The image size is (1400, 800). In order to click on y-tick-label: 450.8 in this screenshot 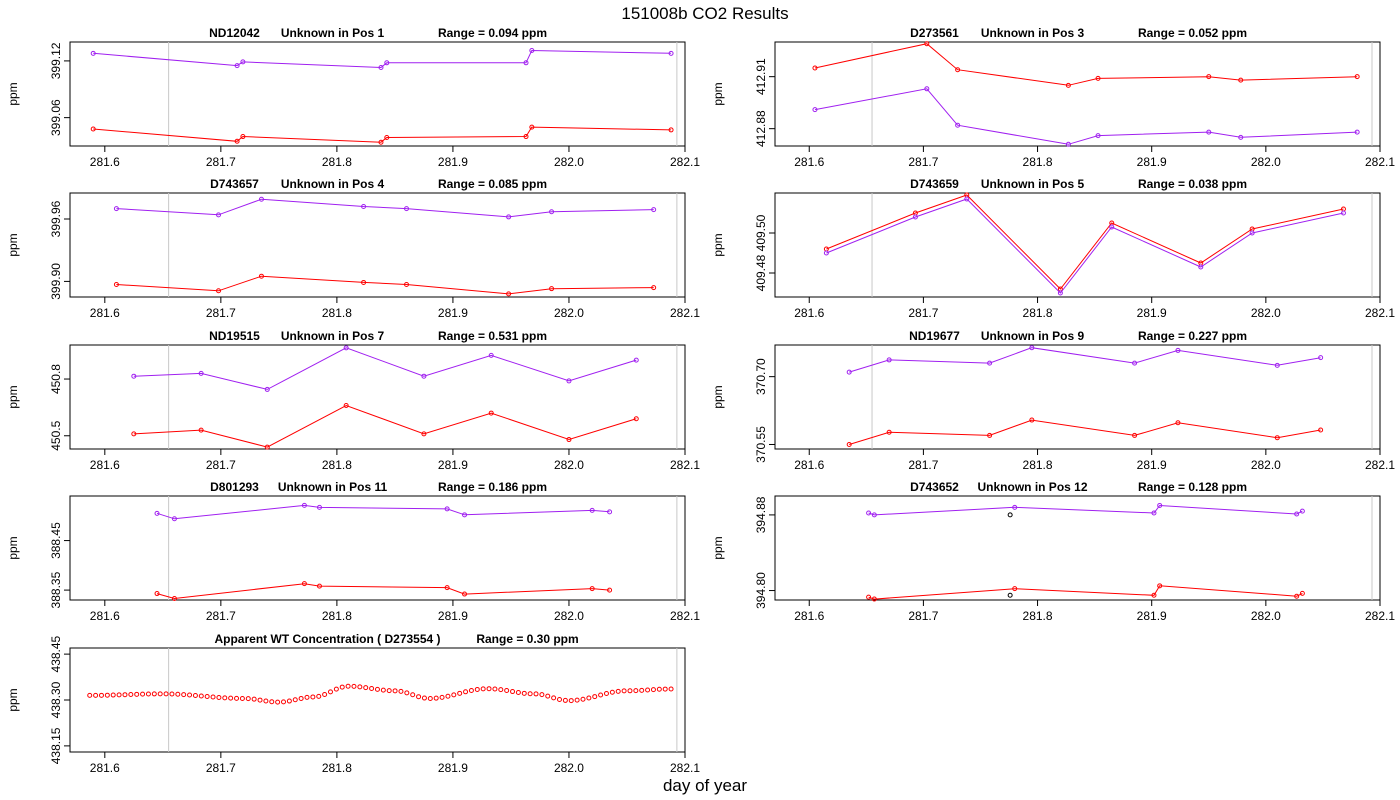, I will do `click(56, 379)`.